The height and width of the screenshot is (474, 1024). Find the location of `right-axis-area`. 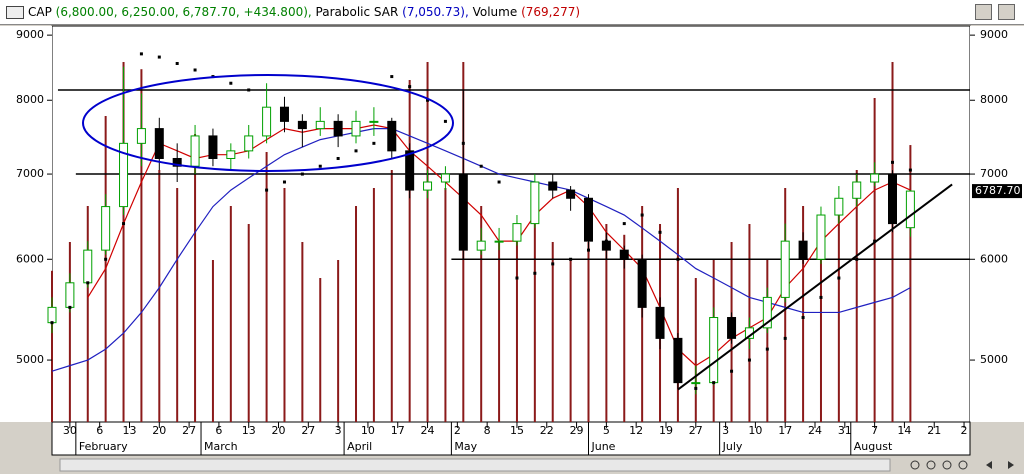

right-axis-area is located at coordinates (997, 224).